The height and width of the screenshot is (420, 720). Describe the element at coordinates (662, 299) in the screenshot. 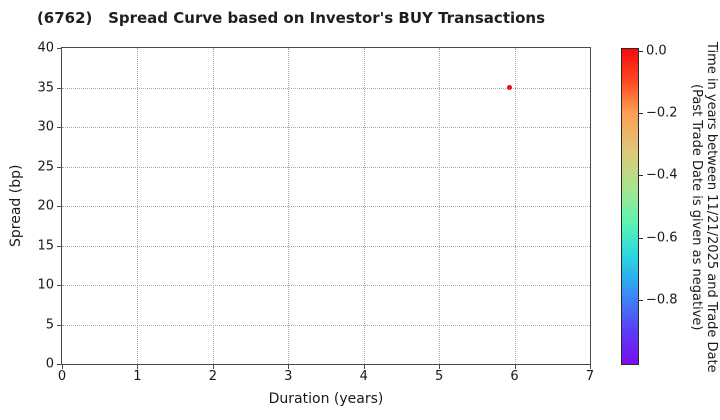

I see `colorbar-tick-label: −0.8` at that location.